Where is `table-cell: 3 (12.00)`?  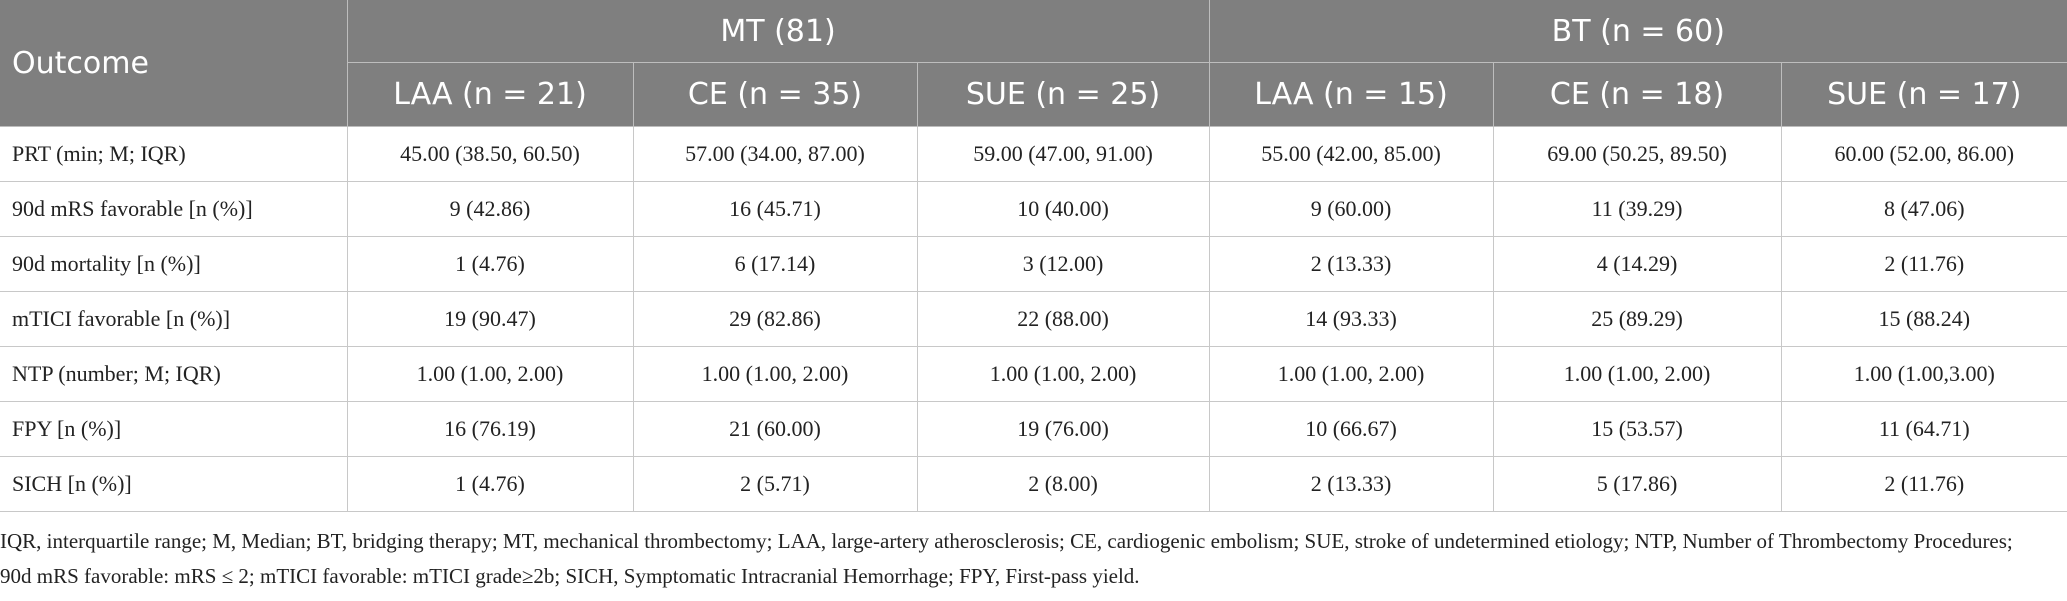 table-cell: 3 (12.00) is located at coordinates (1063, 264).